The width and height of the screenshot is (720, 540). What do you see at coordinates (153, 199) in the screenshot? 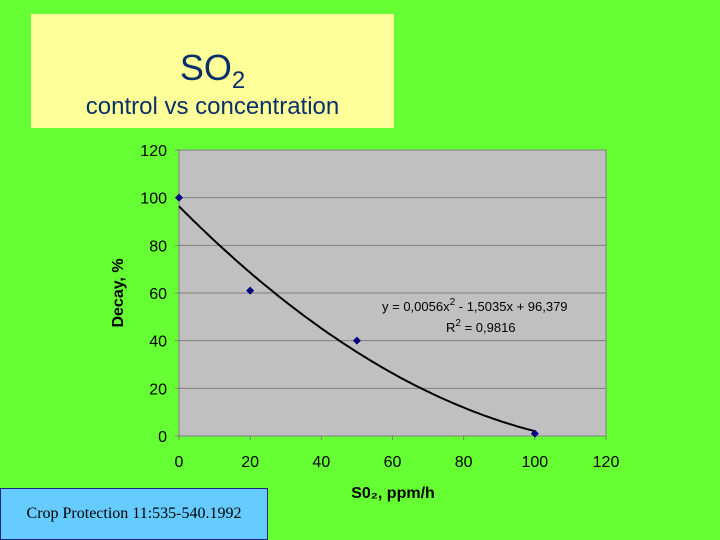
I see `y-tick-label: 100` at bounding box center [153, 199].